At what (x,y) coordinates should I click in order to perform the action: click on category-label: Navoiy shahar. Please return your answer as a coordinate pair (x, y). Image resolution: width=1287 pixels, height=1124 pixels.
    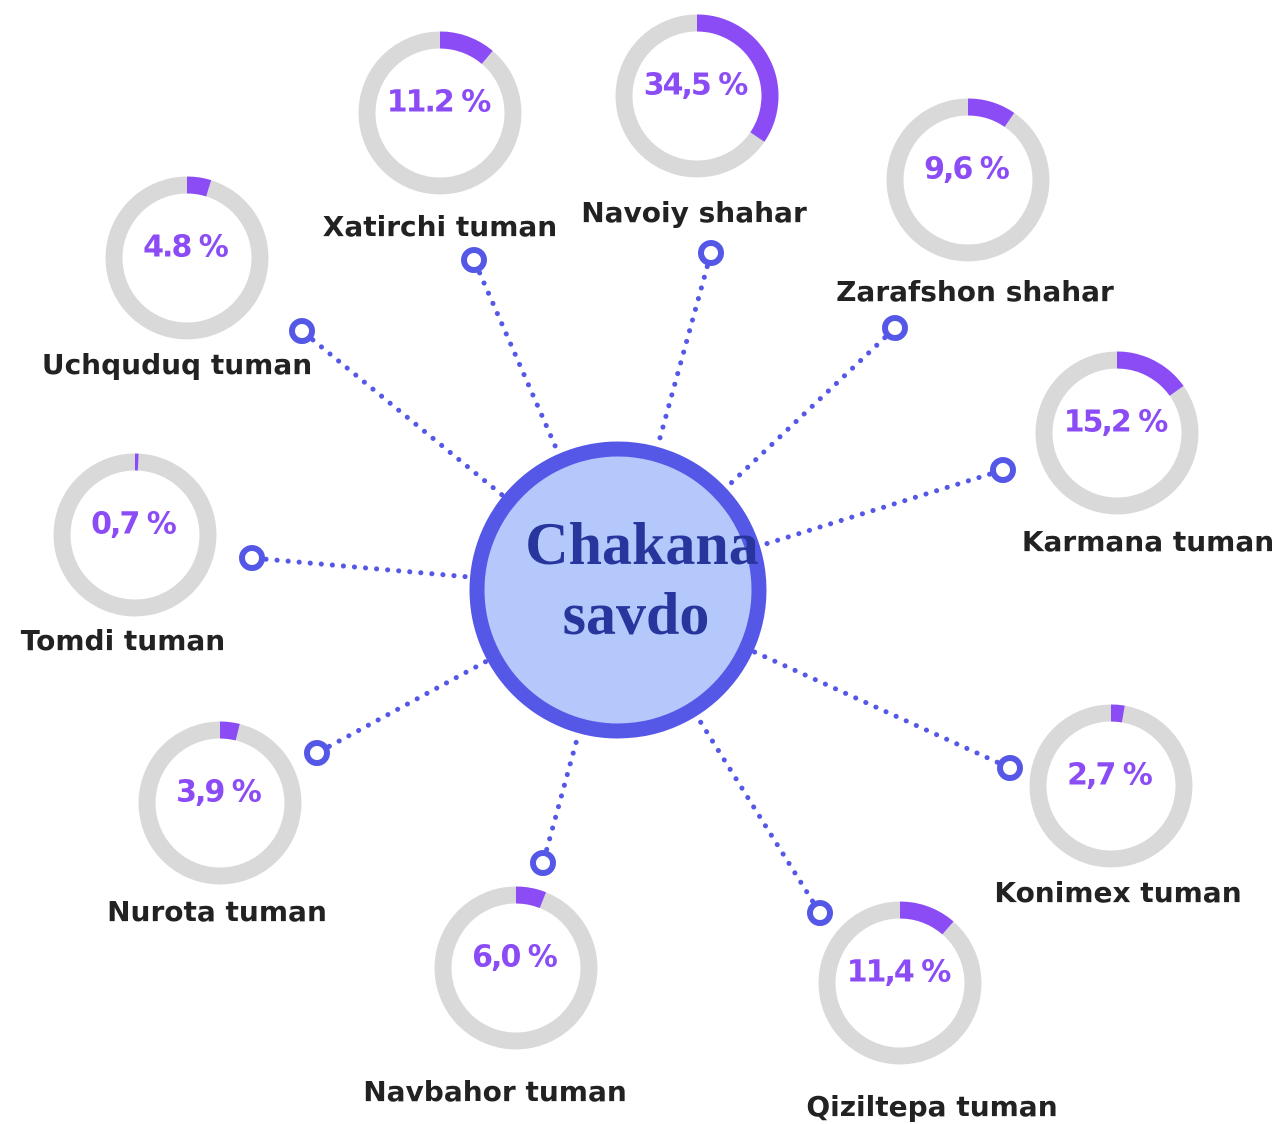
    Looking at the image, I should click on (694, 212).